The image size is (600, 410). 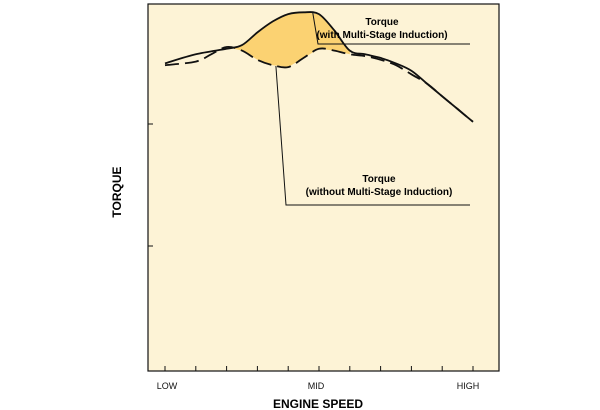 I want to click on series-line-without-multi-stage, so click(x=319, y=84).